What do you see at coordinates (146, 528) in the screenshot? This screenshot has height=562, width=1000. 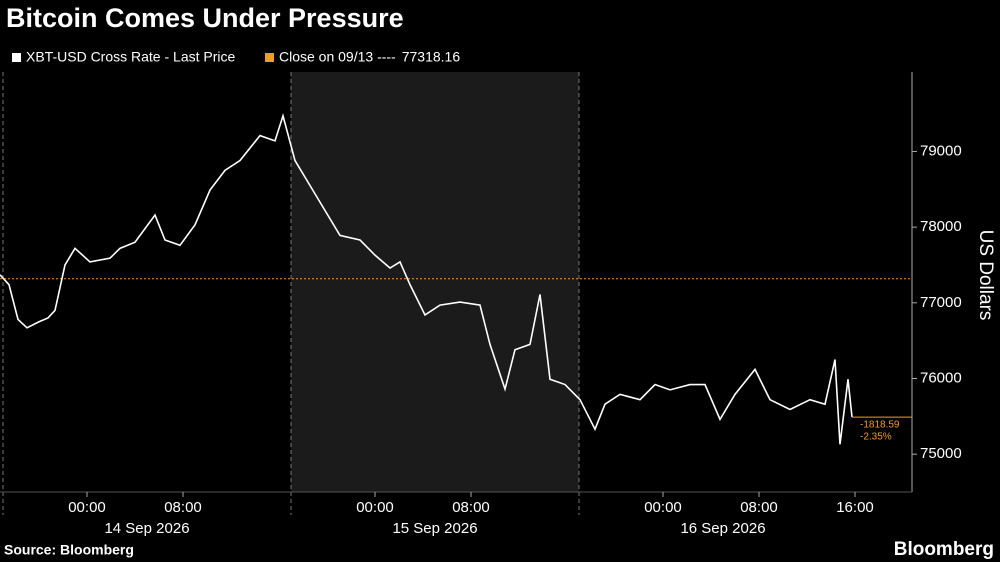 I see `day-label: 14 Sep 2026` at bounding box center [146, 528].